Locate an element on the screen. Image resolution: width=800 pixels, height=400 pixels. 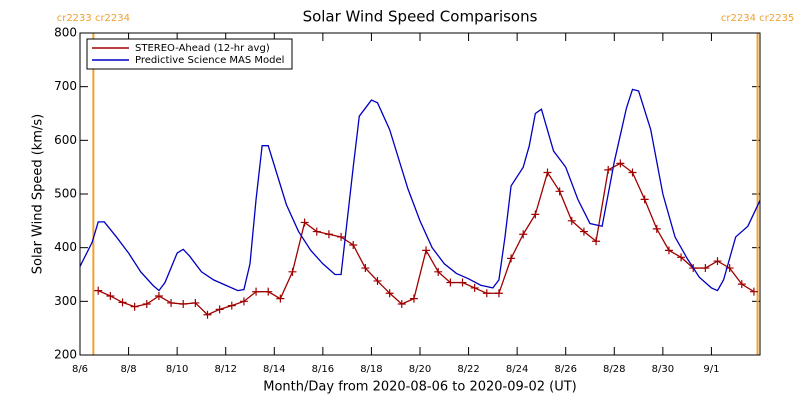
carrington-label: cr2234 cr2235 is located at coordinates (757, 18).